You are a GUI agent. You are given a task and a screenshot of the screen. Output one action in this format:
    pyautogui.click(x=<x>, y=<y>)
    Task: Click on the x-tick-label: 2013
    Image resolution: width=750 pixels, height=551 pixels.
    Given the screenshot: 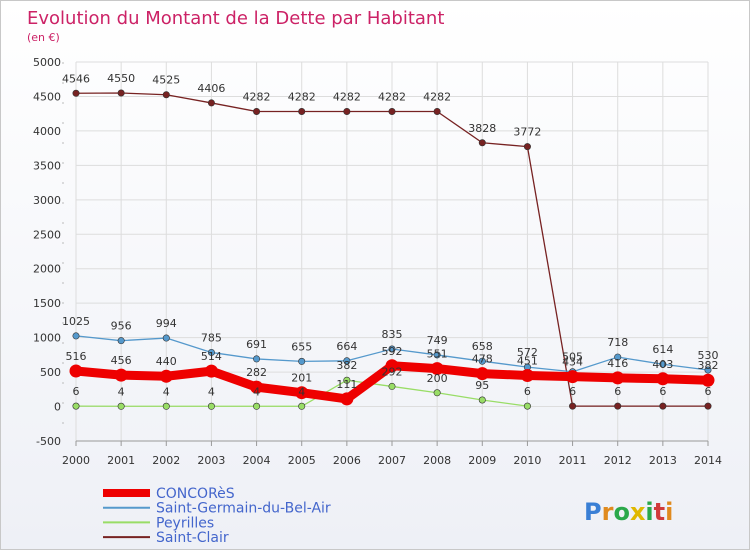 What is the action you would take?
    pyautogui.click(x=663, y=460)
    